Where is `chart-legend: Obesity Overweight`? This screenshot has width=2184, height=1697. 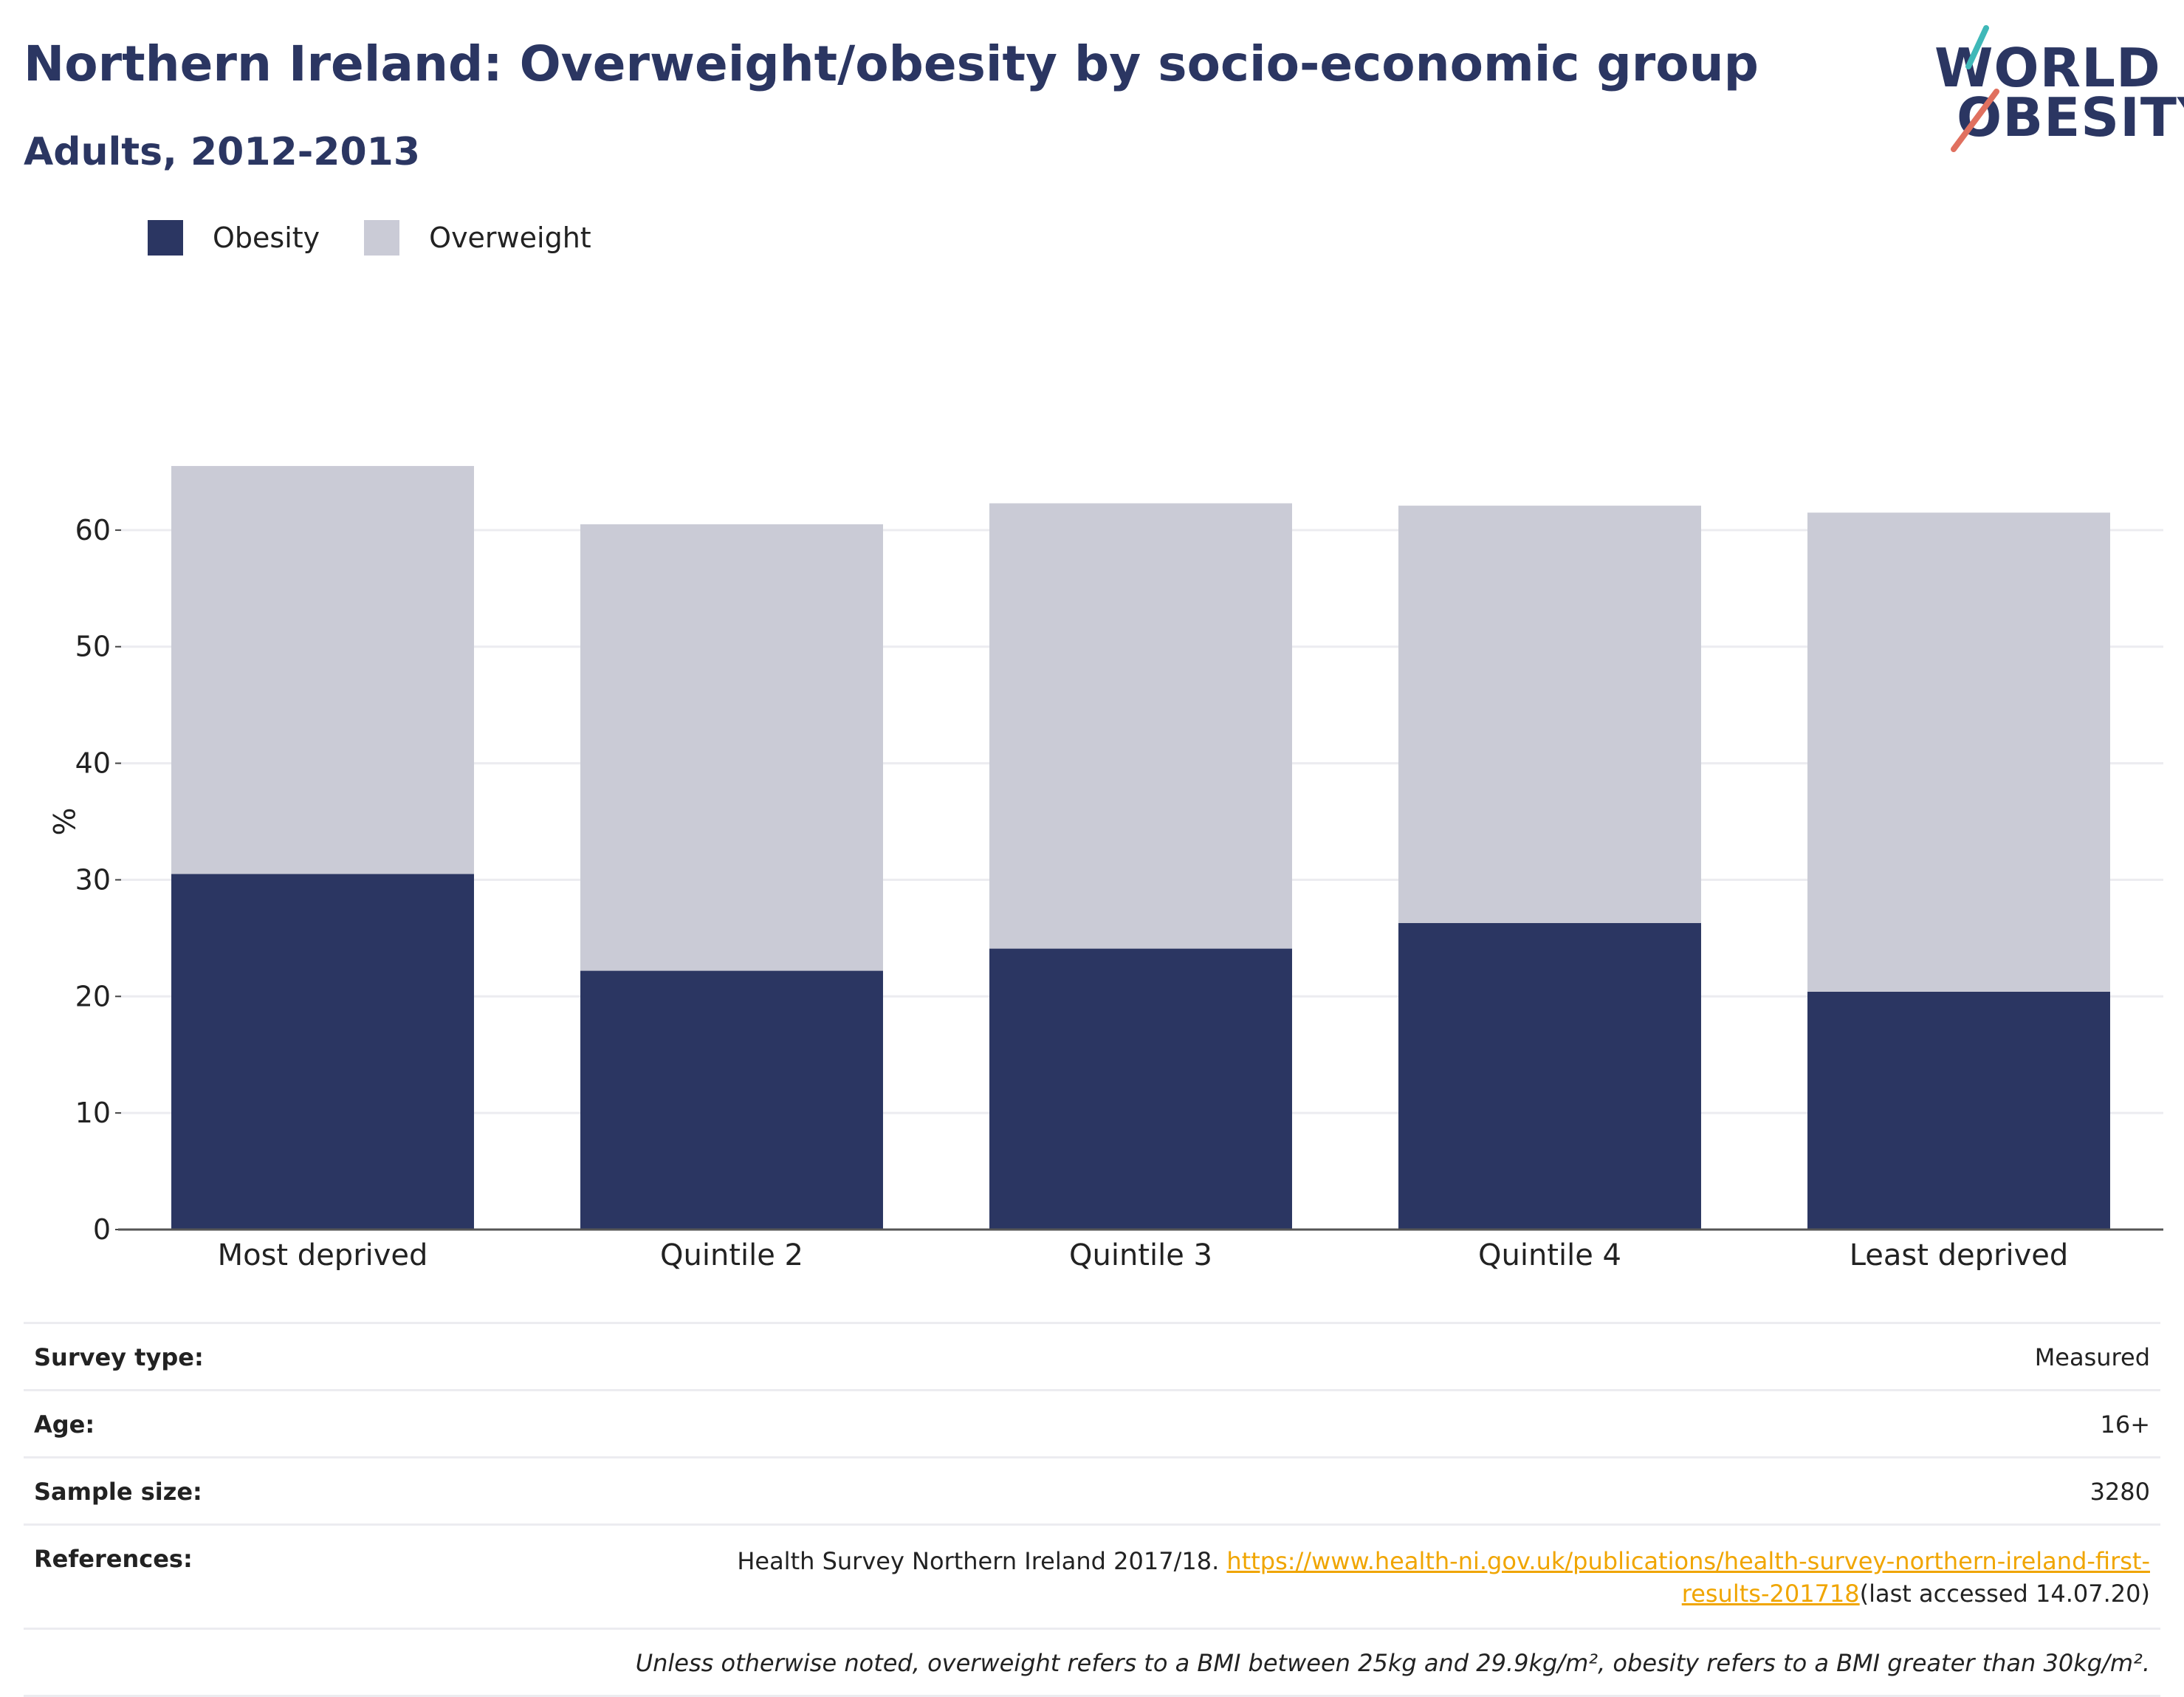
chart-legend: Obesity Overweight is located at coordinates (392, 238).